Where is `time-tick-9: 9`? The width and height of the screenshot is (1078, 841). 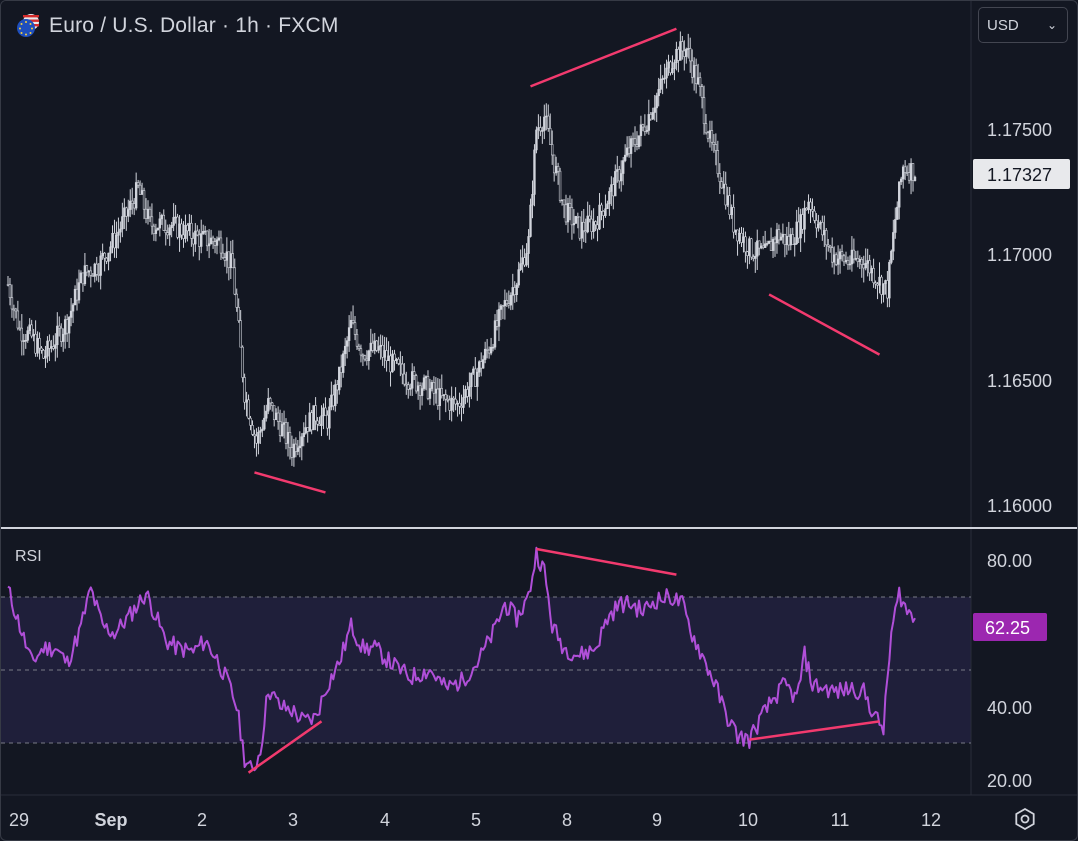 time-tick-9: 9 is located at coordinates (657, 820).